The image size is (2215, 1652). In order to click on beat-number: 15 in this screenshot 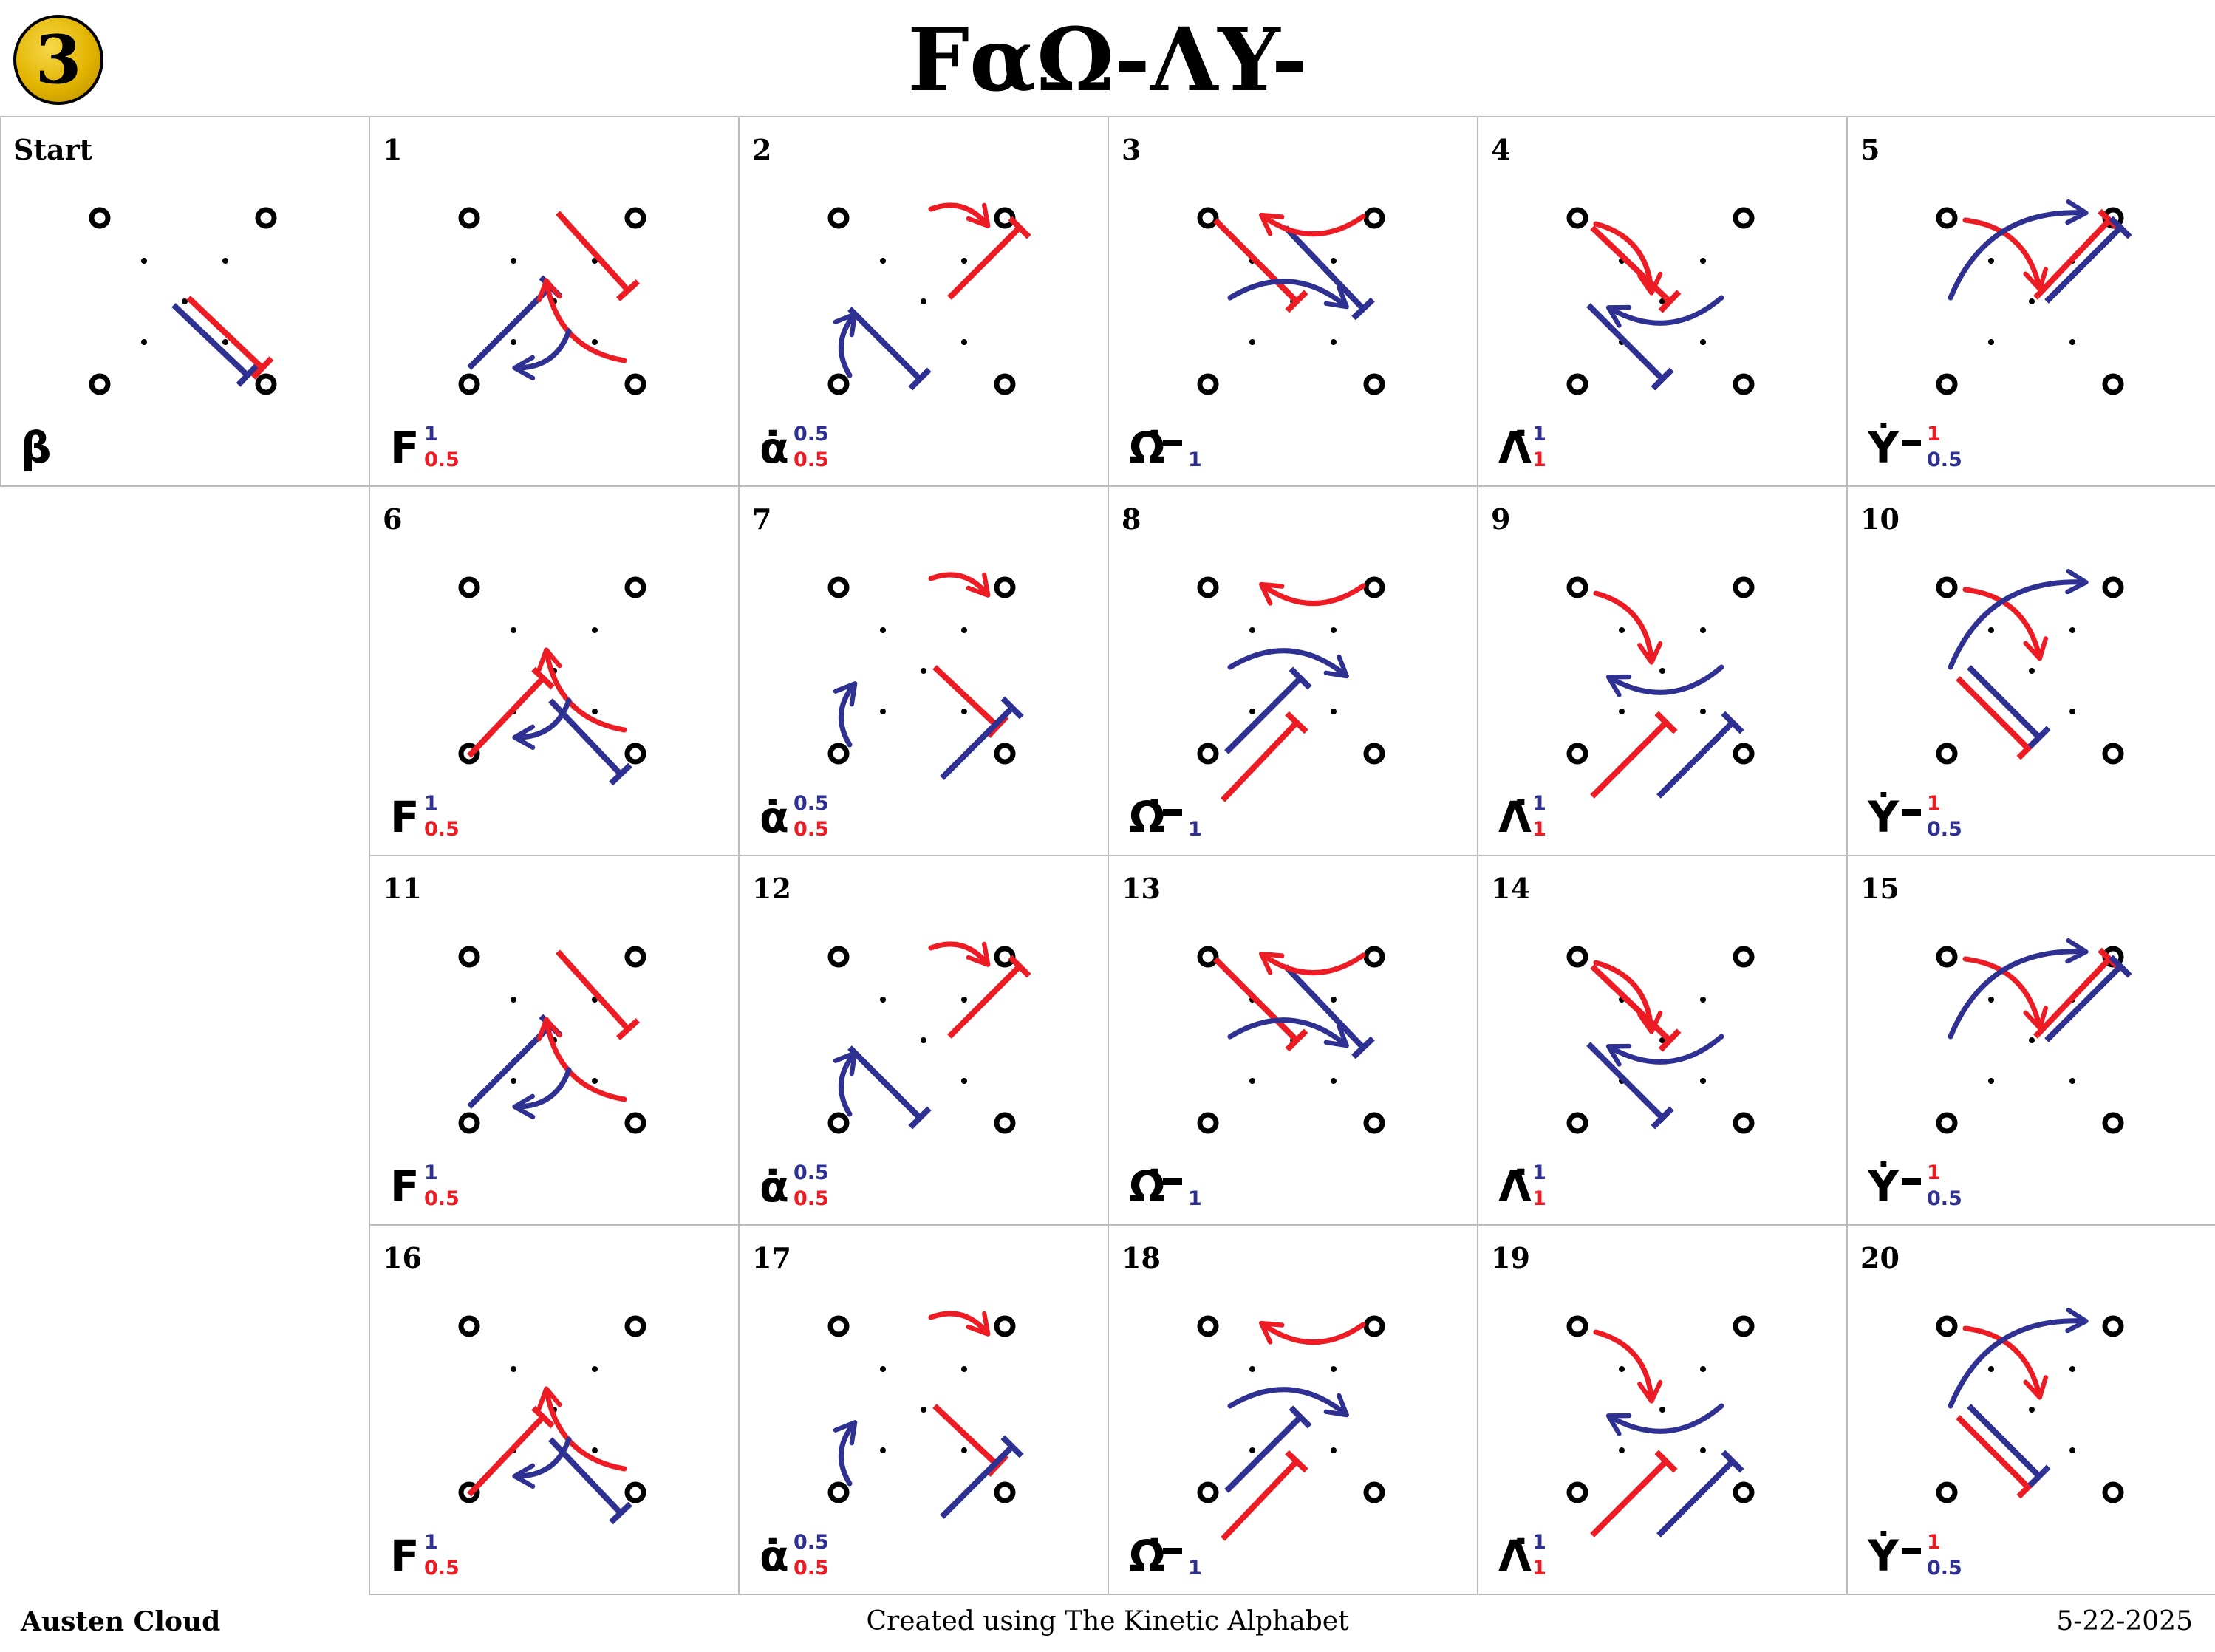, I will do `click(1880, 888)`.